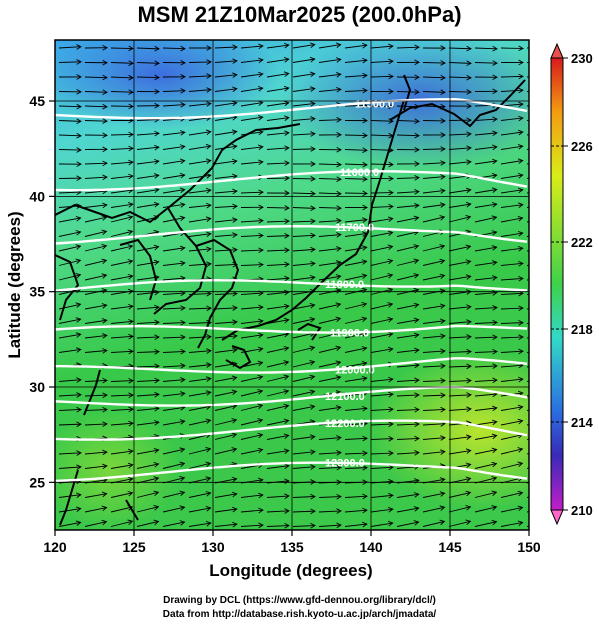 This screenshot has height=625, width=599. I want to click on colorbar-label: 214, so click(582, 422).